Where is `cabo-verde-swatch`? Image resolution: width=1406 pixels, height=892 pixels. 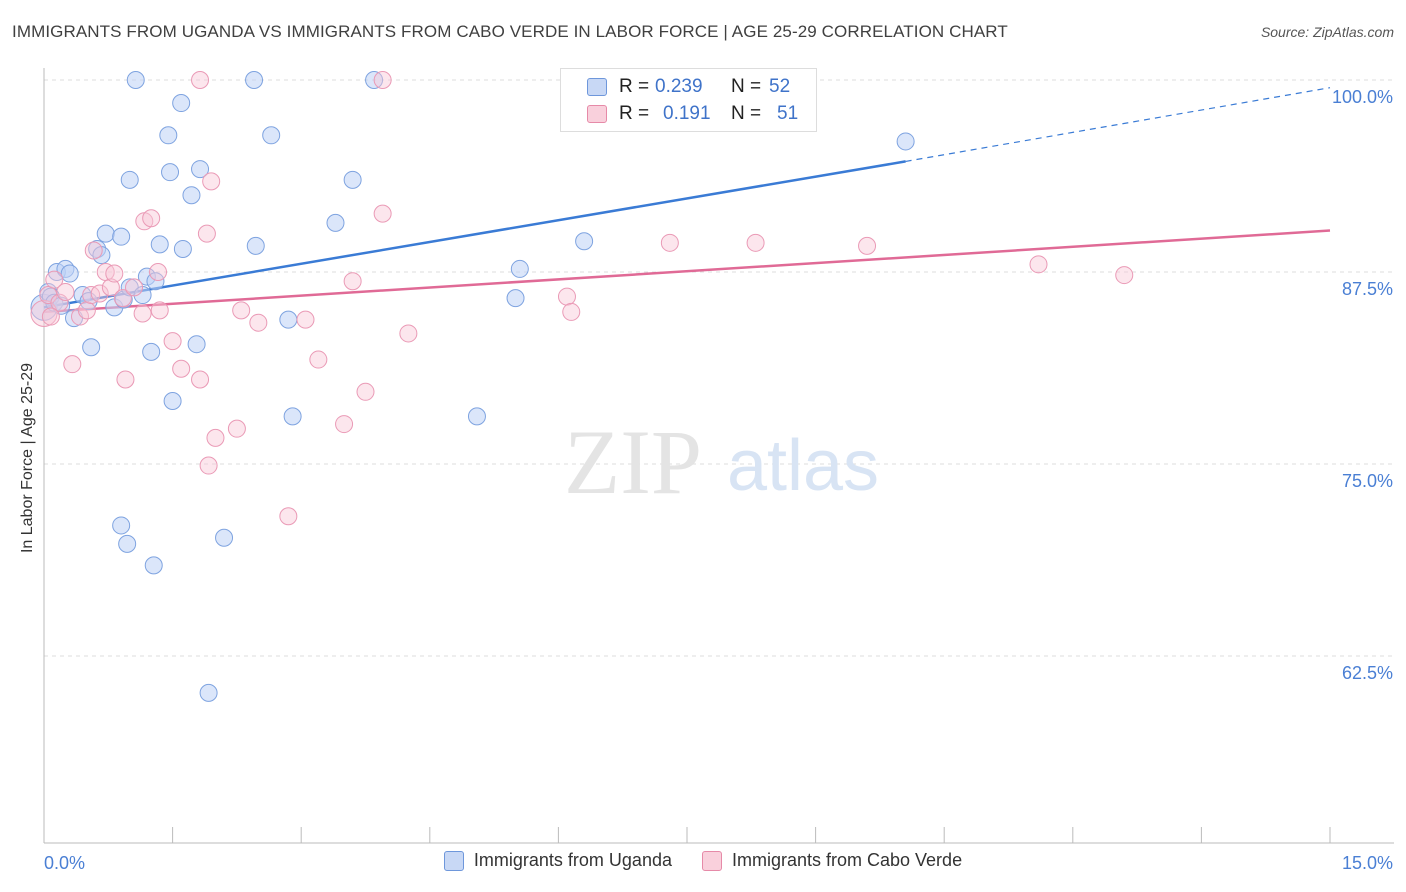 cabo-verde-swatch is located at coordinates (597, 114).